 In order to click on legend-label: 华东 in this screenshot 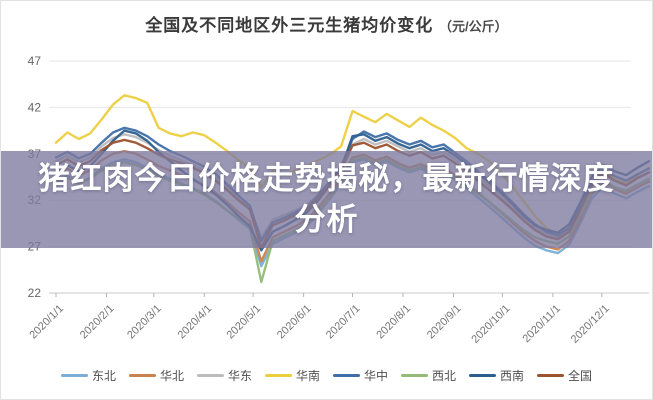, I will do `click(239, 376)`.